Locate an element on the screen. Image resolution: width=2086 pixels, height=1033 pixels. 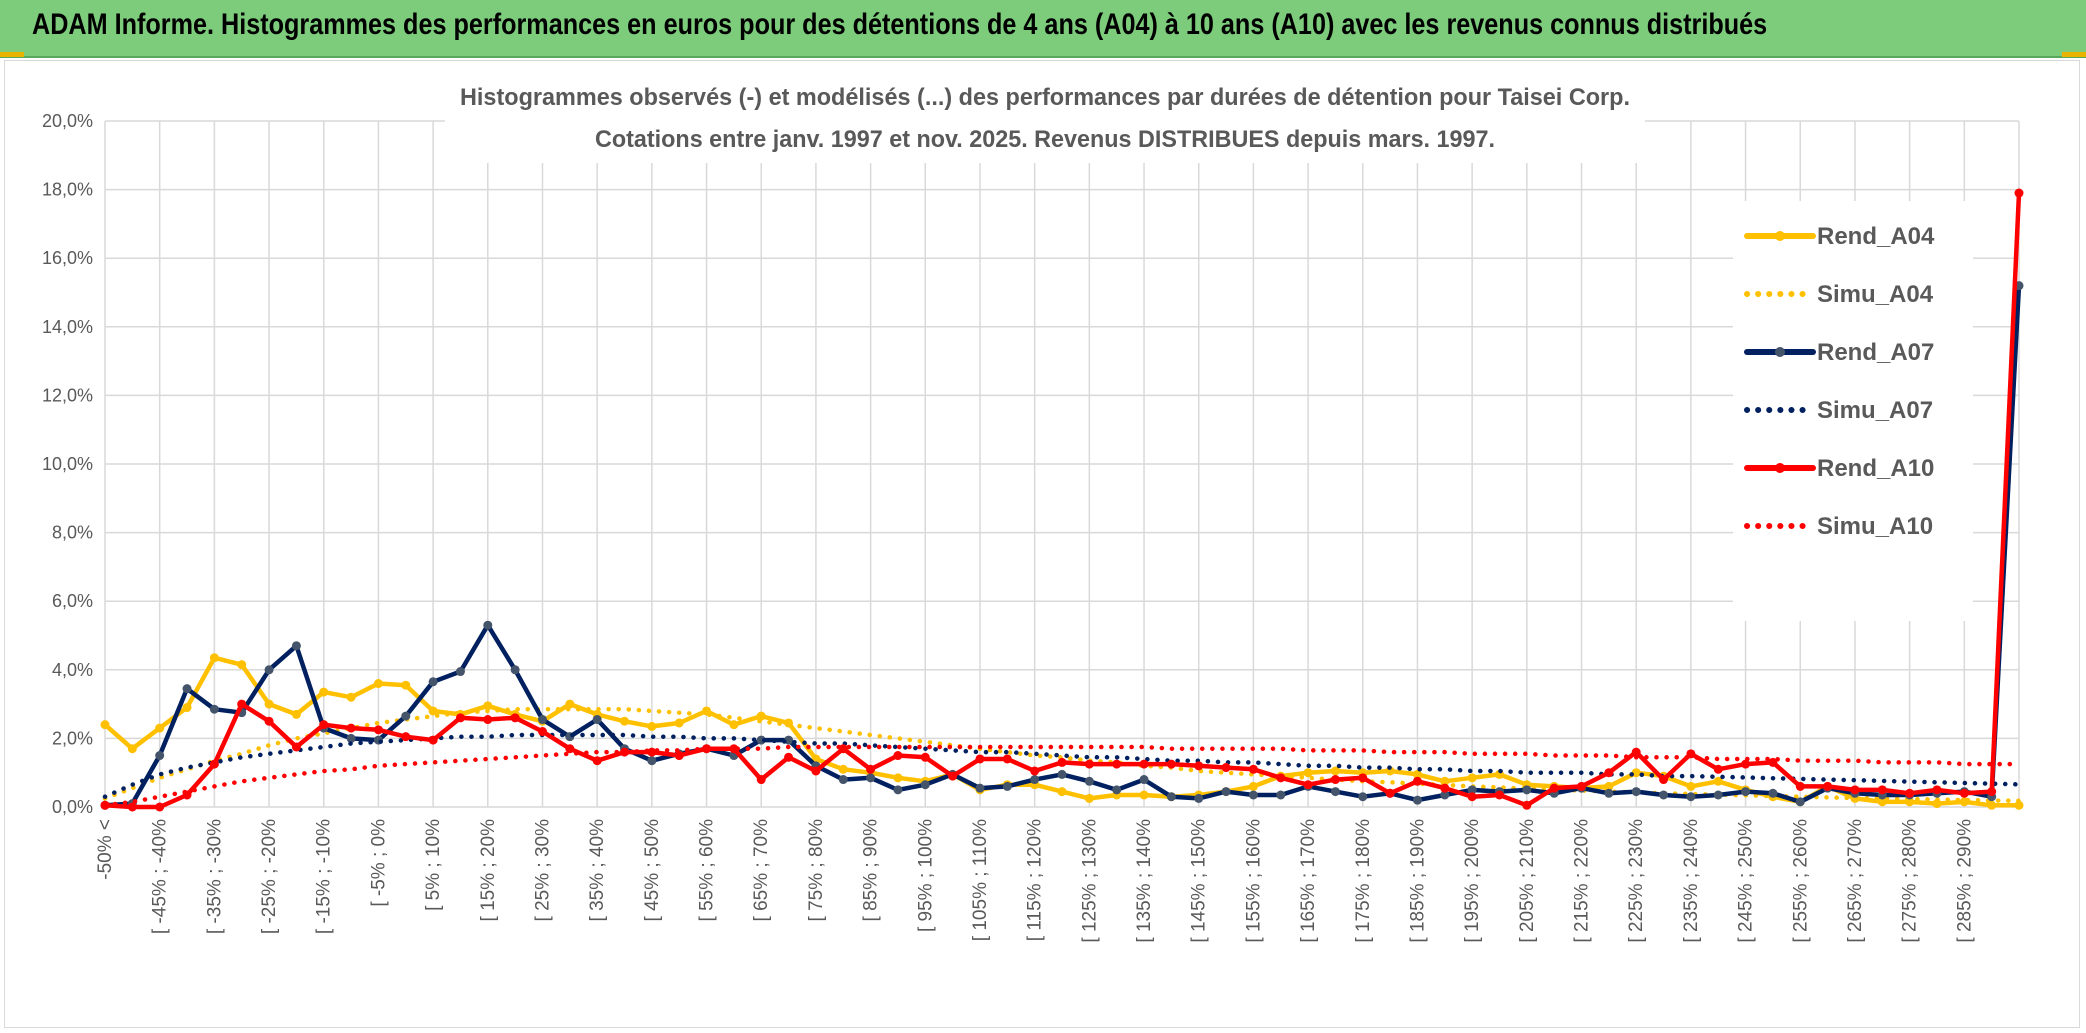
x-tick-label: [ -35% ; -30% is located at coordinates (214, 876).